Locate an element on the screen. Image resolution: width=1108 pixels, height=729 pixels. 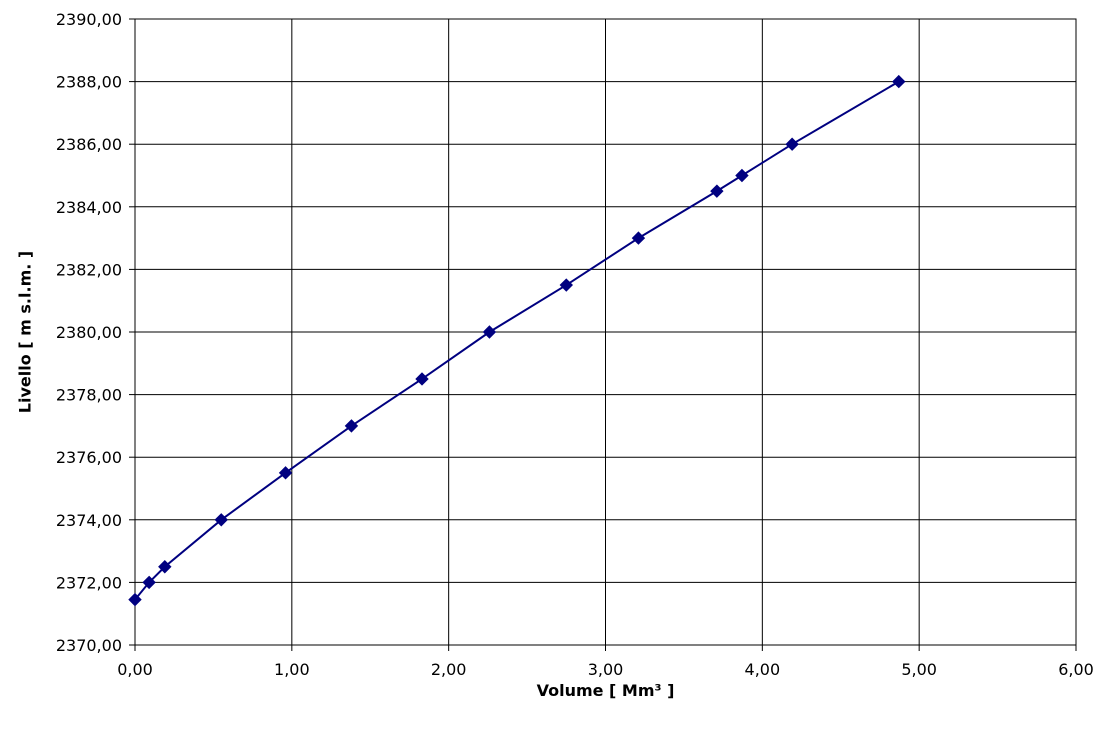
x-tick-label: 2,00 is located at coordinates (449, 669).